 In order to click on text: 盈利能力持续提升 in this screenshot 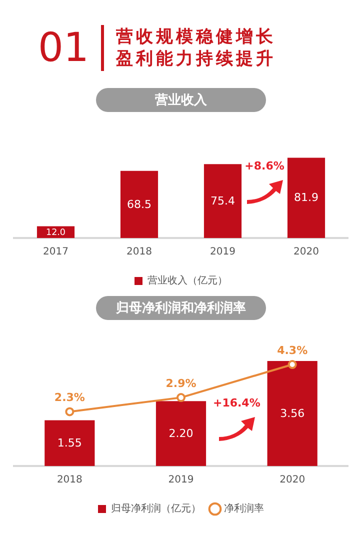, I will do `click(196, 59)`.